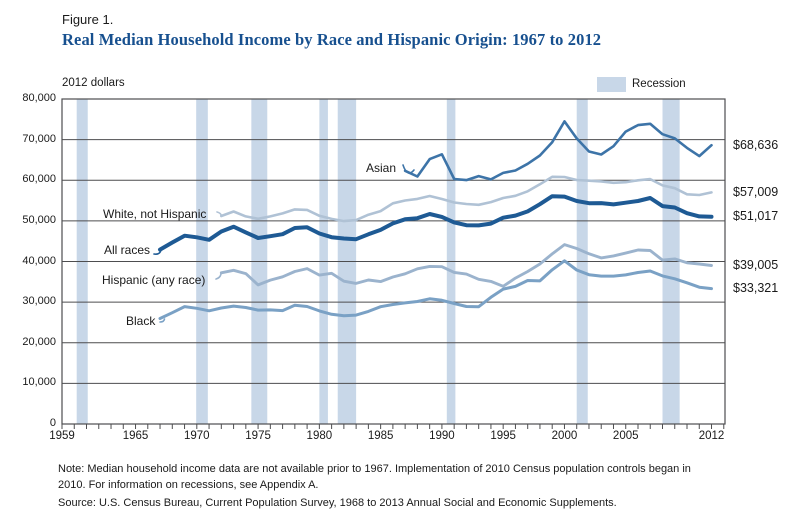 This screenshot has width=800, height=528. What do you see at coordinates (88, 19) in the screenshot?
I see `figure-label: Figure 1.` at bounding box center [88, 19].